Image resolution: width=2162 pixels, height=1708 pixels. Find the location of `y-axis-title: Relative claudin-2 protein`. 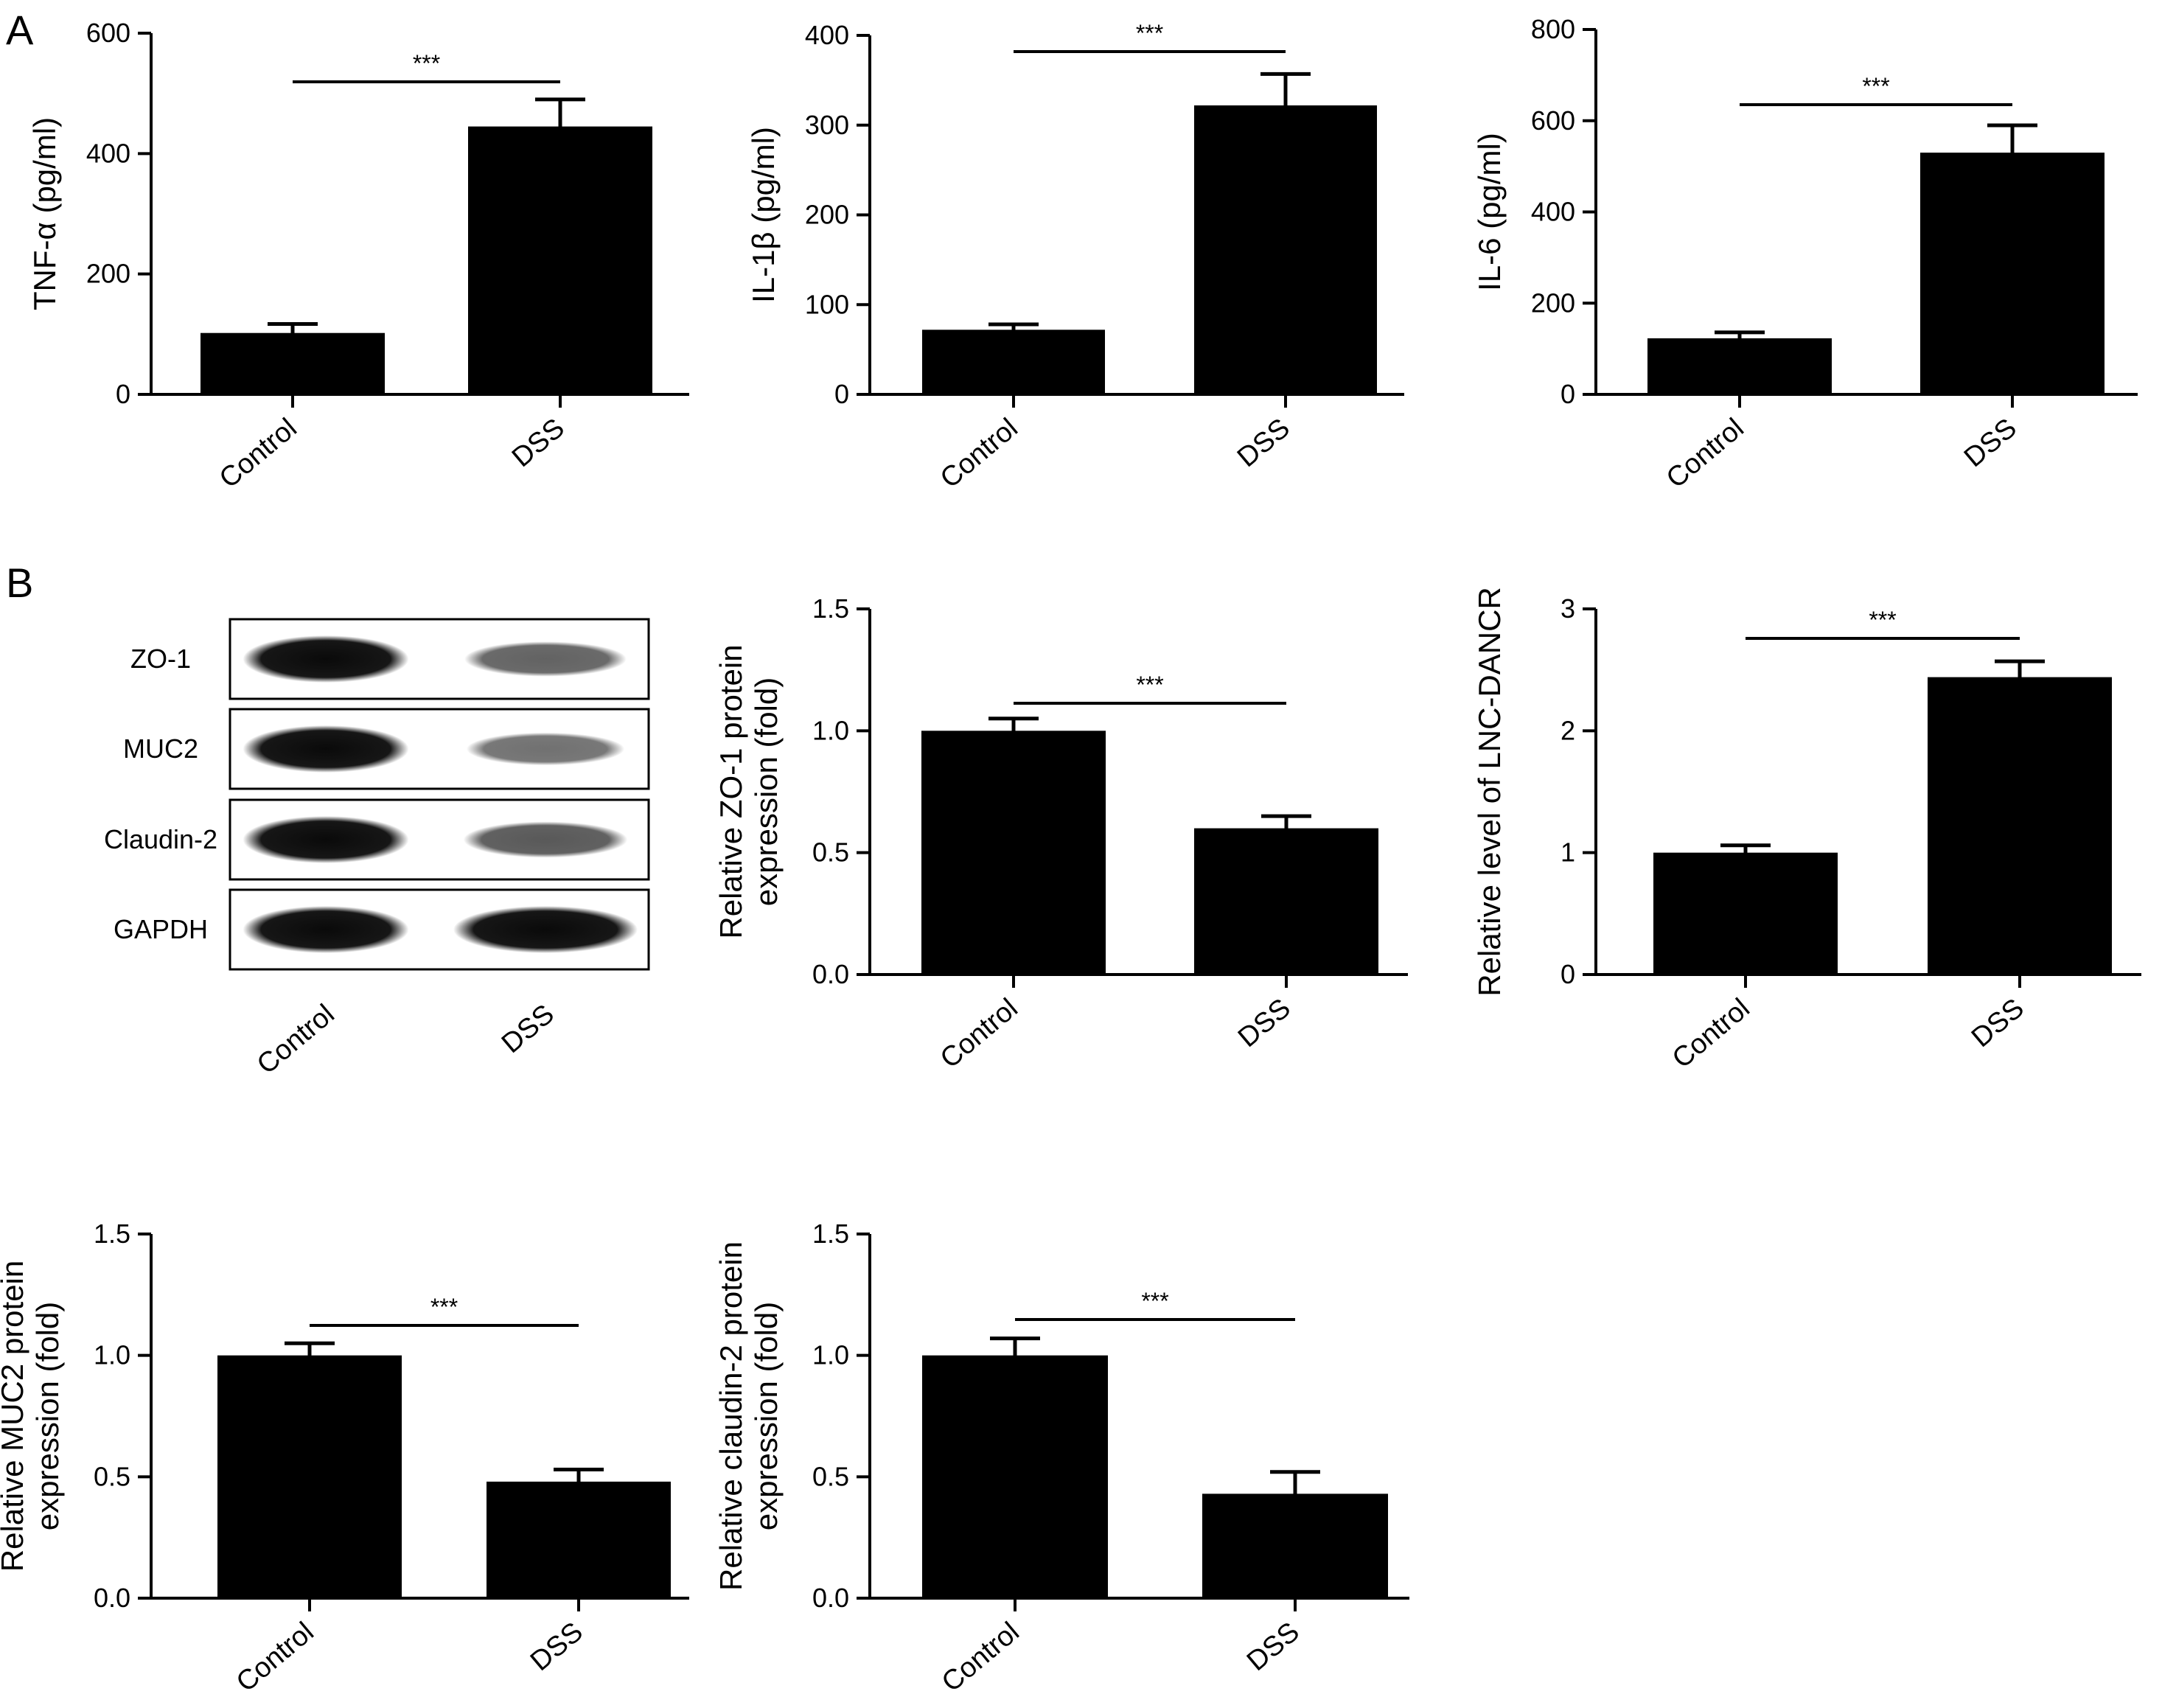

y-axis-title: Relative claudin-2 protein is located at coordinates (731, 1416).